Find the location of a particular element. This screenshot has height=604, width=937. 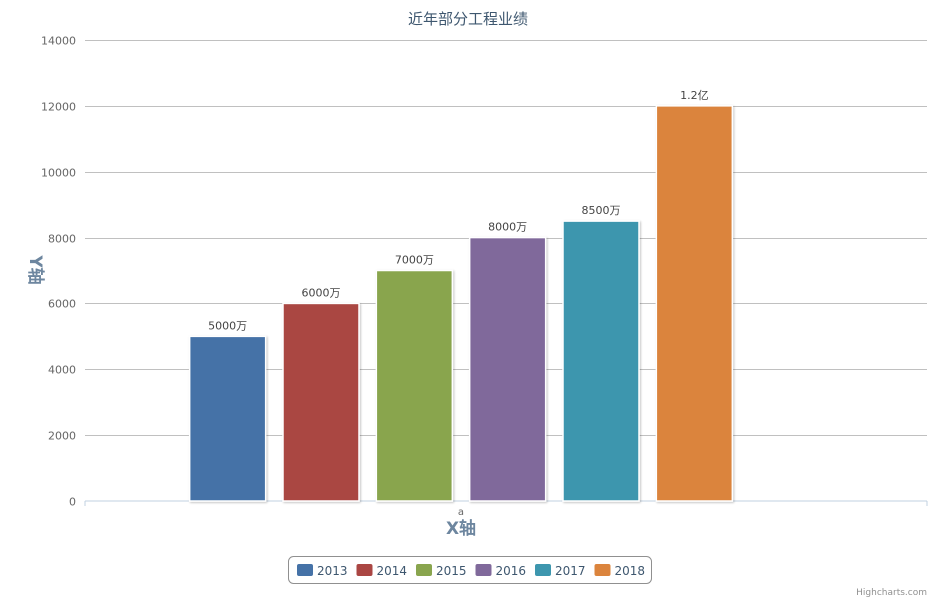

chart-title: 近年部分工程业绩 is located at coordinates (468, 19).